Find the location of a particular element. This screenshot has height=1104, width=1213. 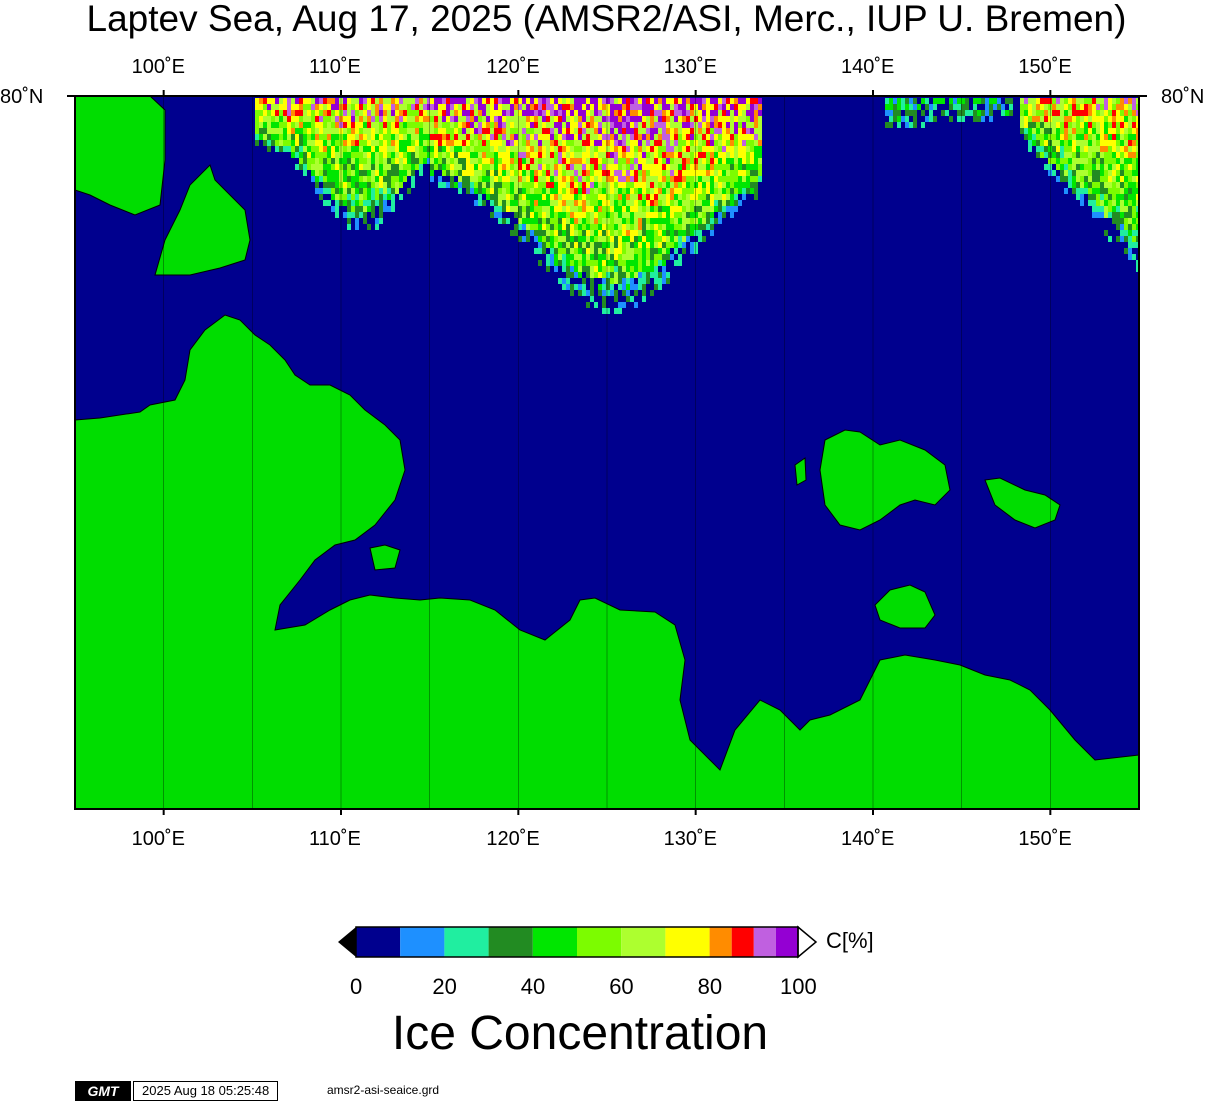

colorbar-tick-label: 100 is located at coordinates (798, 986).